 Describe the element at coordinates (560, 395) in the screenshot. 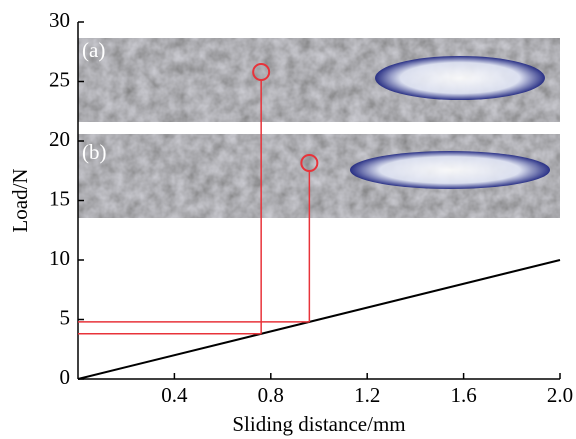

I see `x-tick-label: 2.0` at that location.